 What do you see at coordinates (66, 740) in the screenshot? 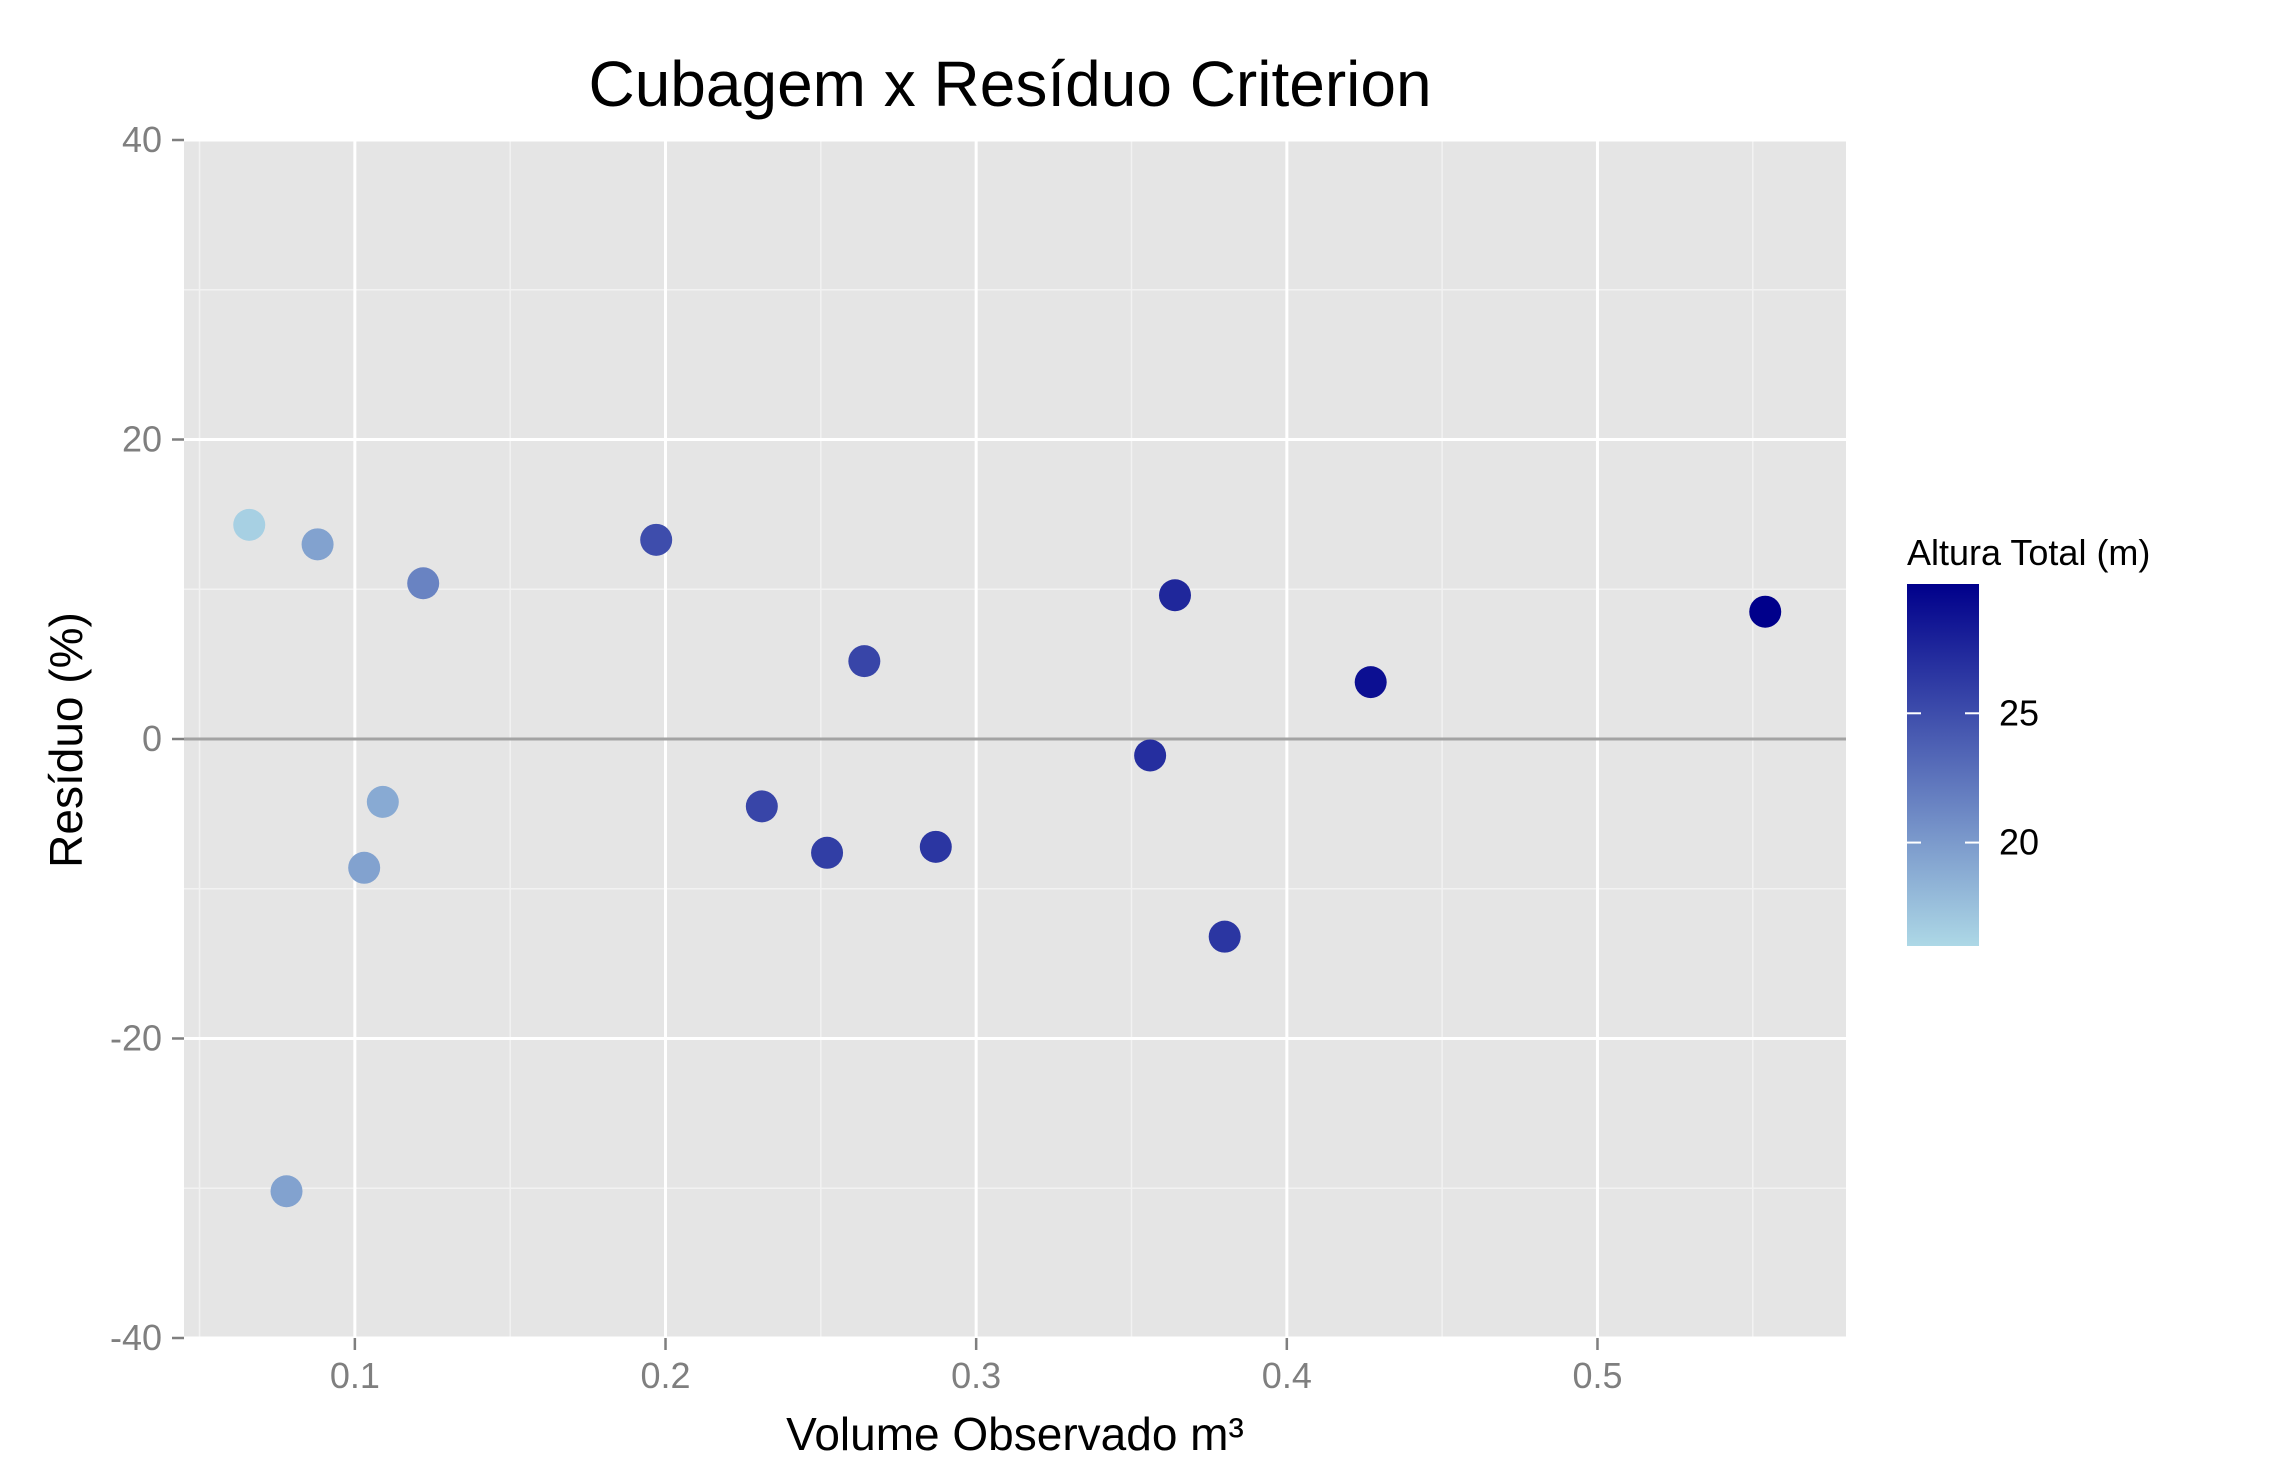
I see `y-axis-title: Resíduo (%)` at bounding box center [66, 740].